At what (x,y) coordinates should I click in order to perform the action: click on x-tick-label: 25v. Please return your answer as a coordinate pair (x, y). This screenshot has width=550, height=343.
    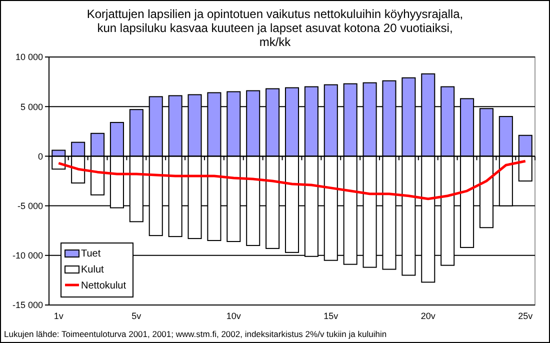
    Looking at the image, I should click on (526, 316).